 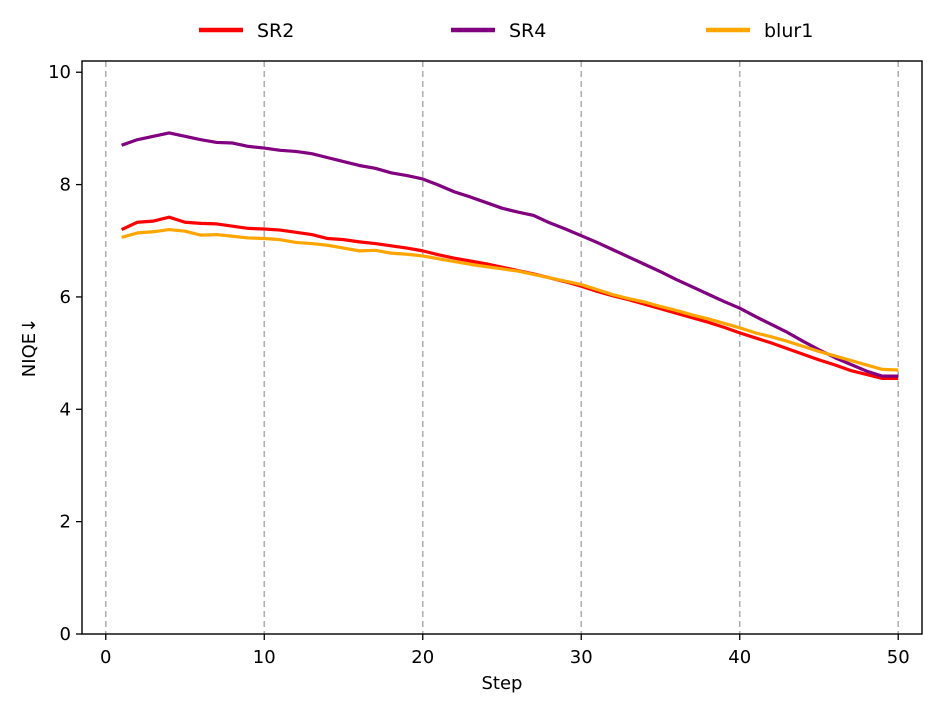 I want to click on x-tick-label: 0, so click(x=105, y=657).